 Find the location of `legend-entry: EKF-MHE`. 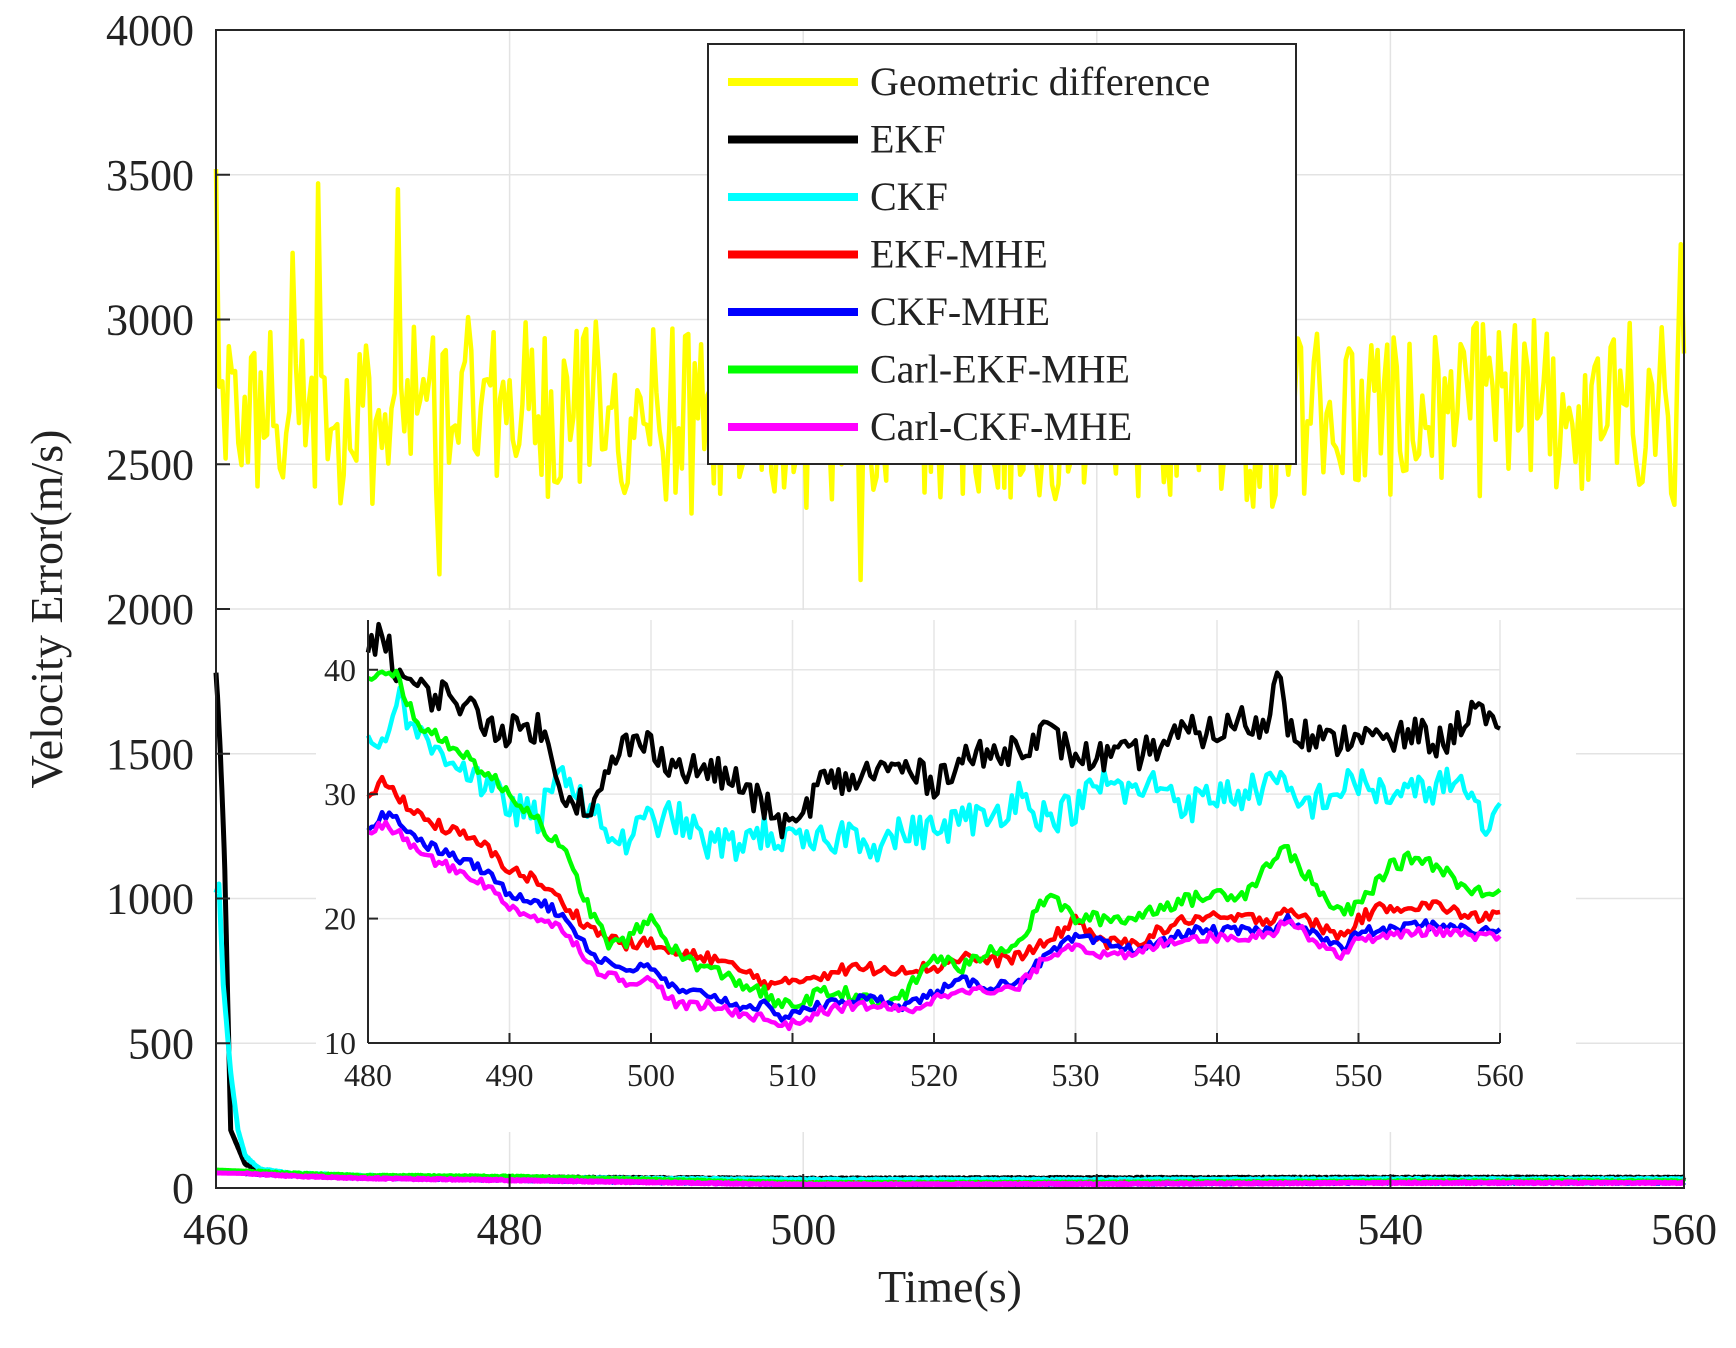

legend-entry: EKF-MHE is located at coordinates (888, 254).